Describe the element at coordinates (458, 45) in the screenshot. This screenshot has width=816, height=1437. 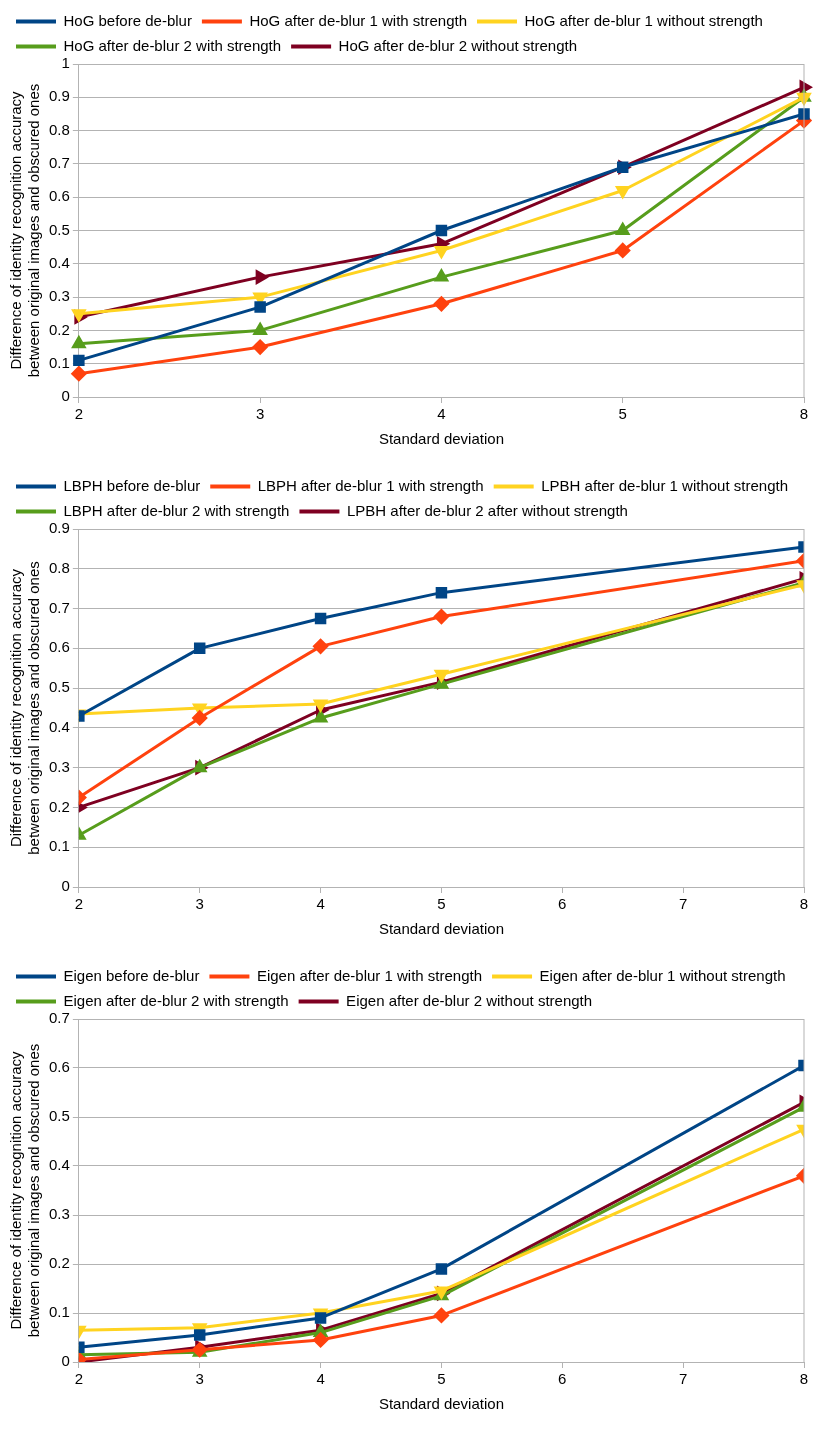
I see `legend-label: HoG after de-blur 2 without strength` at that location.